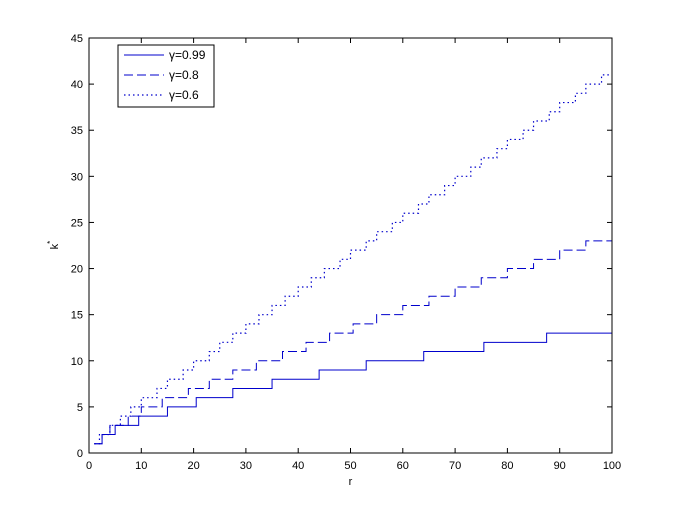 The height and width of the screenshot is (510, 674). What do you see at coordinates (403, 466) in the screenshot?
I see `x-tick-label: 60` at bounding box center [403, 466].